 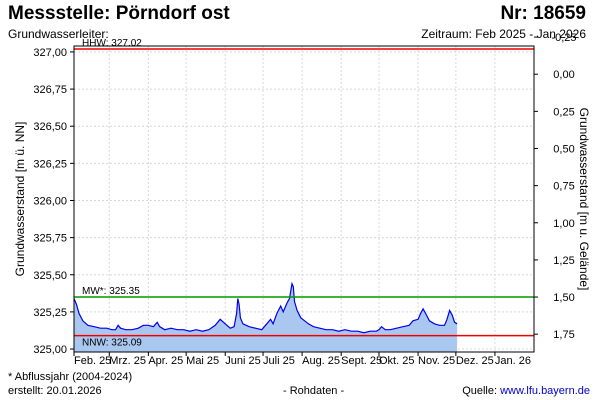 I want to click on left-tick-label: 325,25, so click(x=50, y=313).